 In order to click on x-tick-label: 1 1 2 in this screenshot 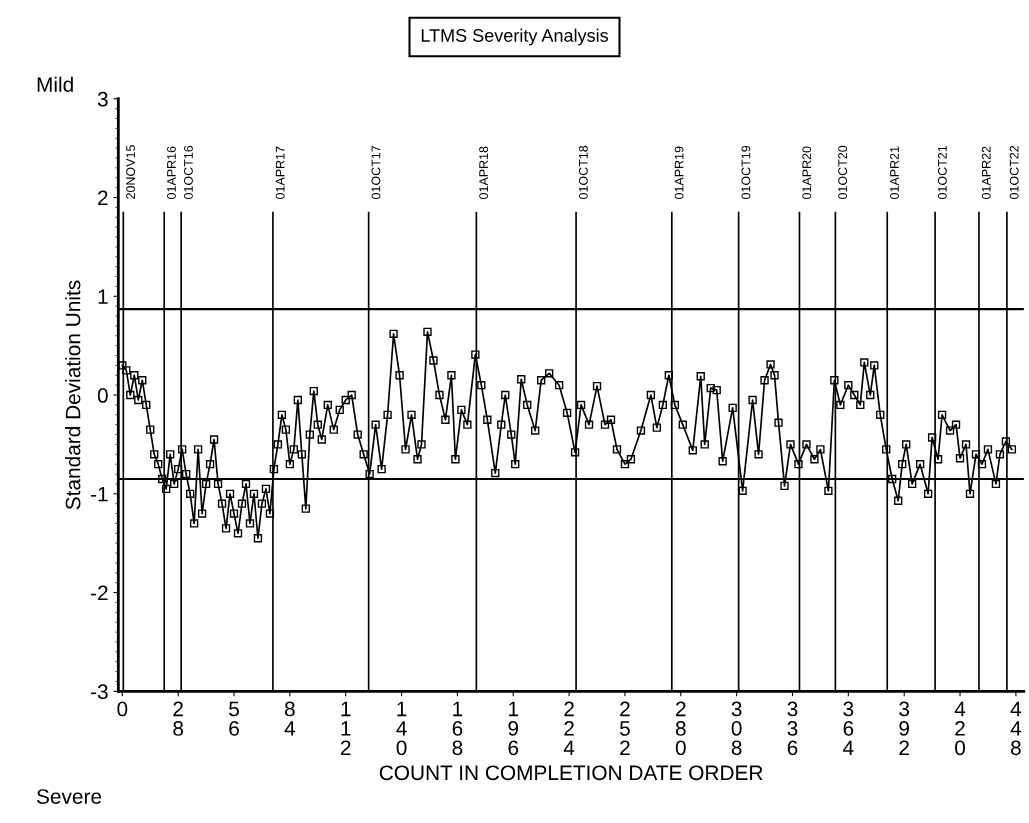, I will do `click(345, 728)`.